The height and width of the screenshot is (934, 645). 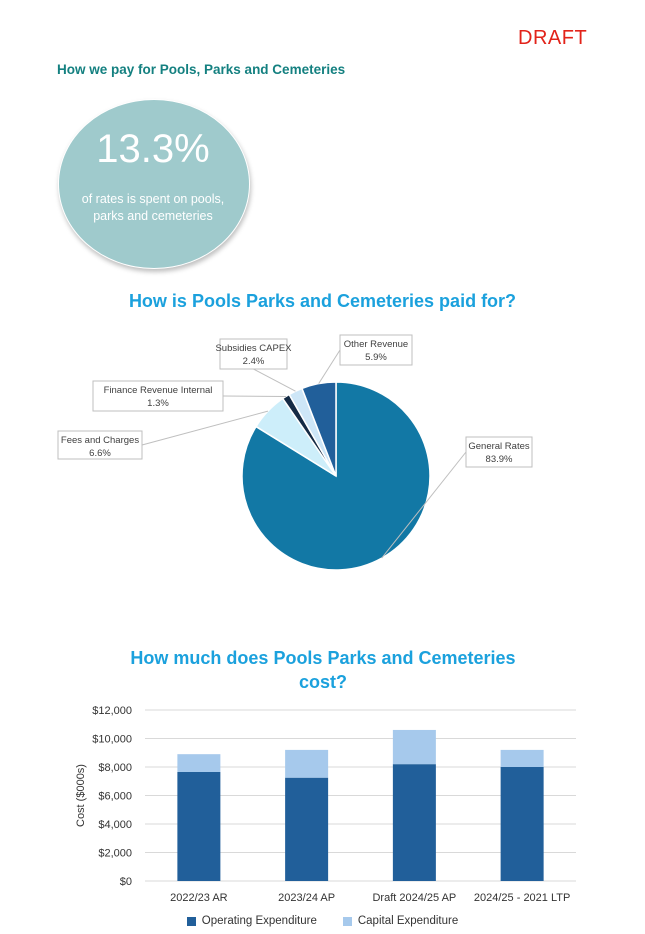 I want to click on y-tick-label: $10,000, so click(x=112, y=740).